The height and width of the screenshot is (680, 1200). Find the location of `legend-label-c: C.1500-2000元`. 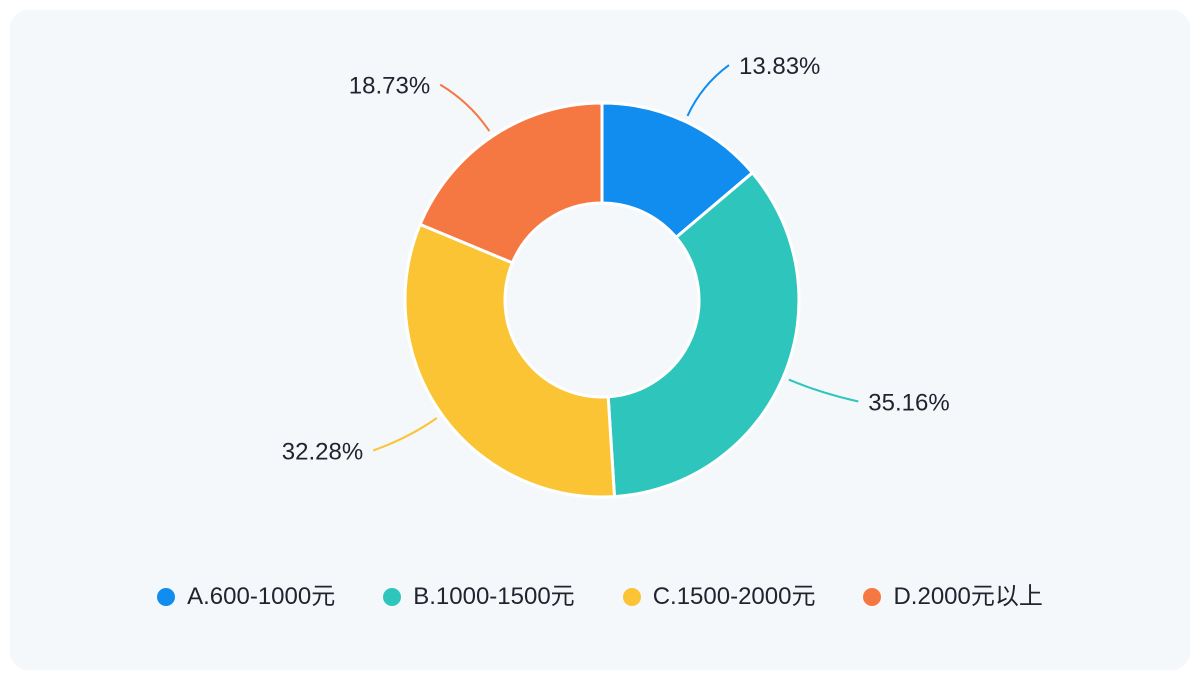

legend-label-c: C.1500-2000元 is located at coordinates (734, 596).